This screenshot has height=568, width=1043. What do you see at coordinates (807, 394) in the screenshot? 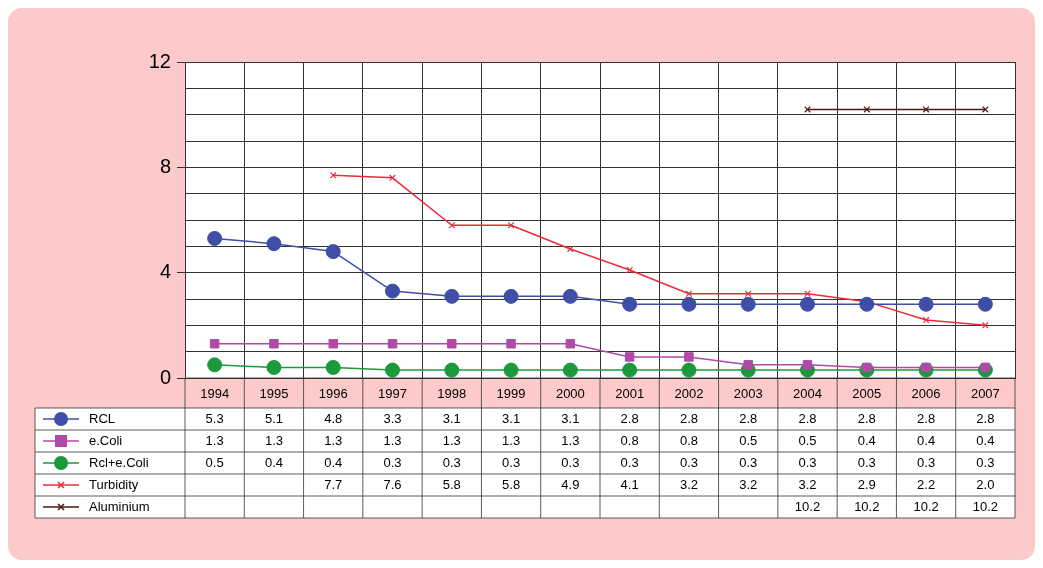
I see `x-tick-label: 2004` at bounding box center [807, 394].